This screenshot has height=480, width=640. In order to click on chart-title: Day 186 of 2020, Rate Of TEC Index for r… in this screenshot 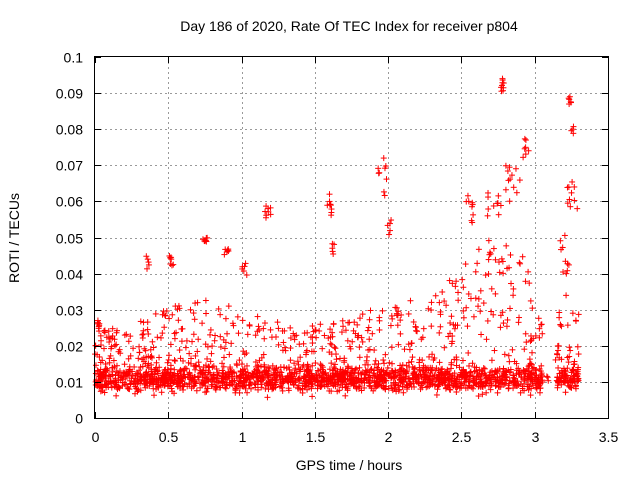, I will do `click(349, 26)`.